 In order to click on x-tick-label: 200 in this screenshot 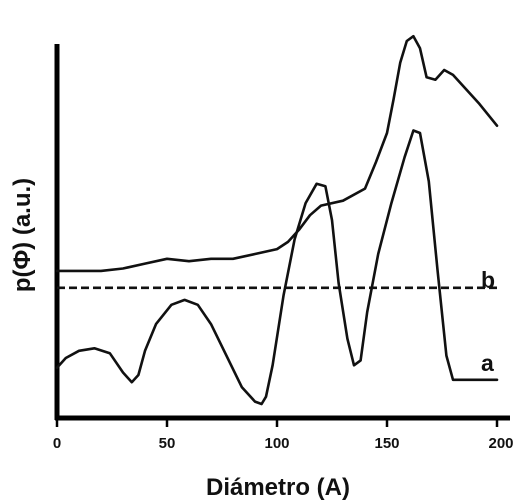, I will do `click(500, 443)`.